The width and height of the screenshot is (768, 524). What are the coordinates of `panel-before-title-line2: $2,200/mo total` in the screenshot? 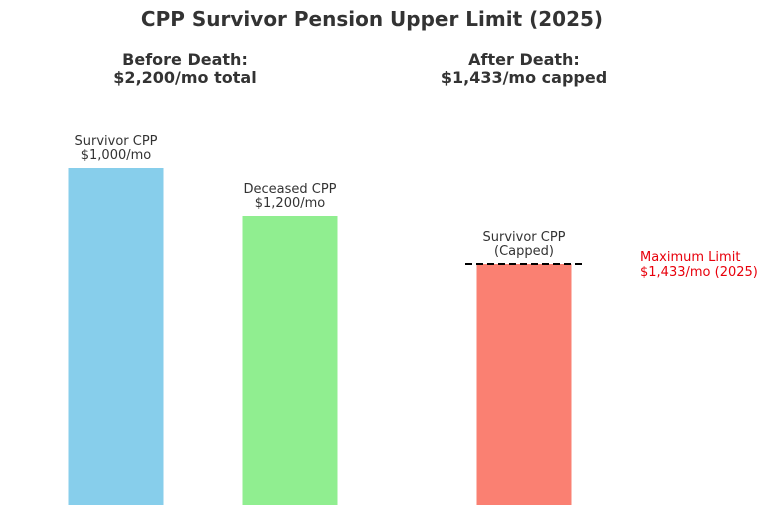 It's located at (184, 77).